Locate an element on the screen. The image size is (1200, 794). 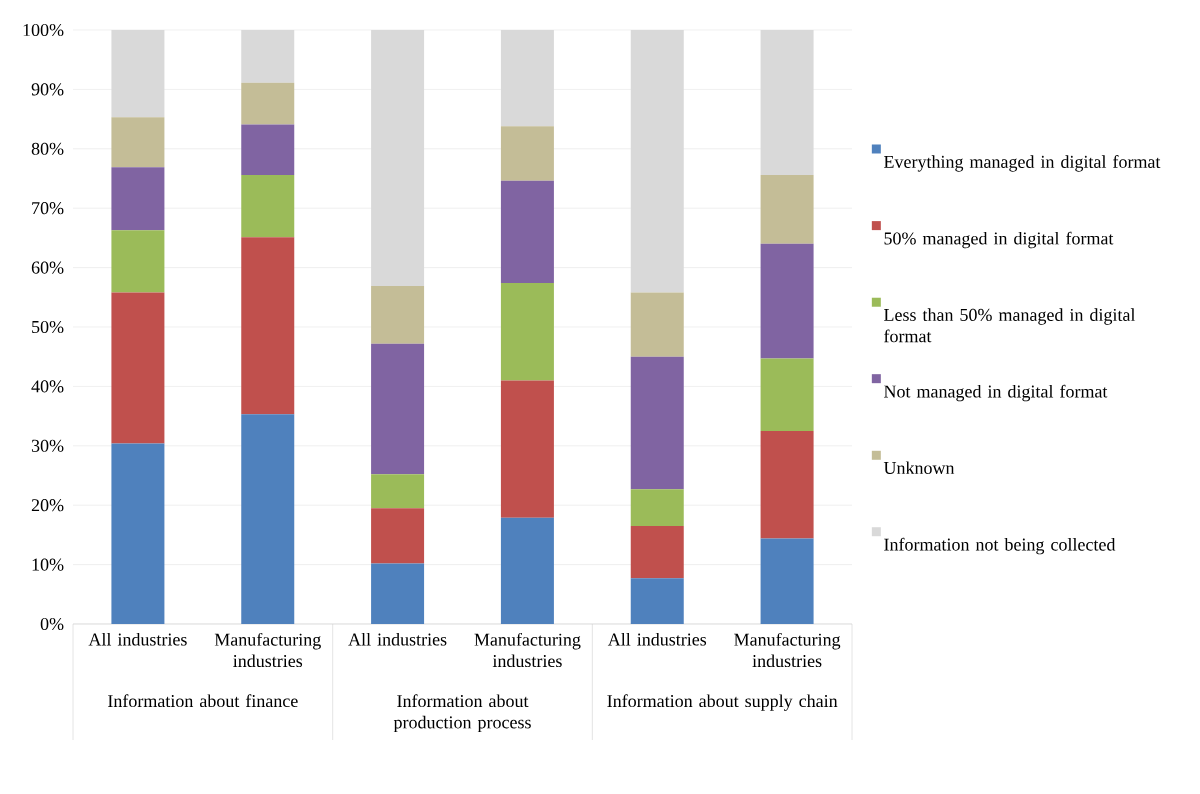
legend-label: Not managed in digital format is located at coordinates (996, 393).